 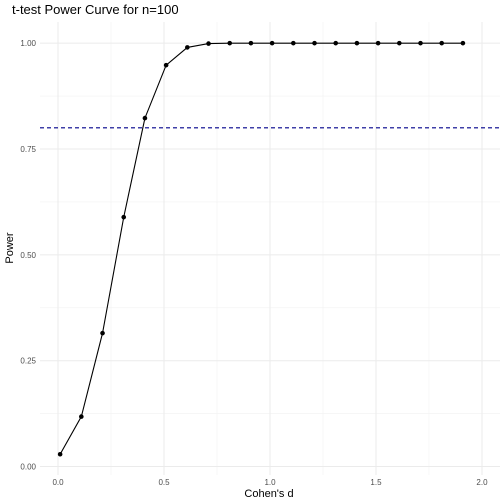 I want to click on x-tick-label: 0.5, so click(x=164, y=482).